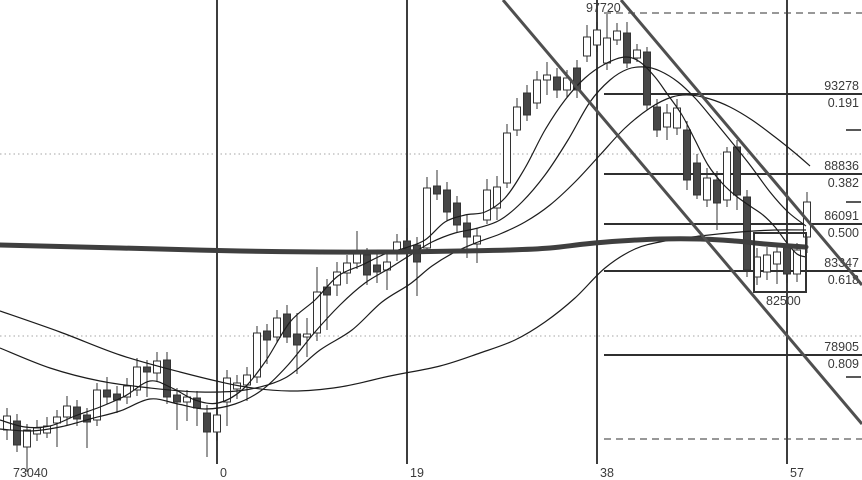  I want to click on fib-price-label: 78905, so click(841, 347).